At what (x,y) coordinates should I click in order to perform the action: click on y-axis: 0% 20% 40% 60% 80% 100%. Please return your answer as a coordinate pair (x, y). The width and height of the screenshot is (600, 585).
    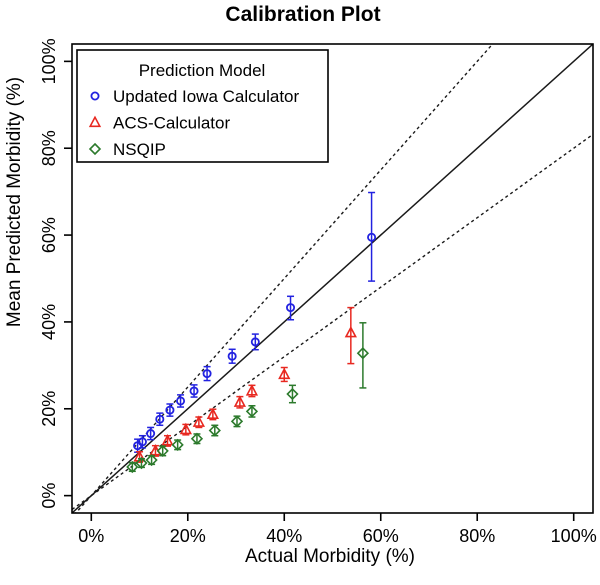
    Looking at the image, I should click on (55, 273).